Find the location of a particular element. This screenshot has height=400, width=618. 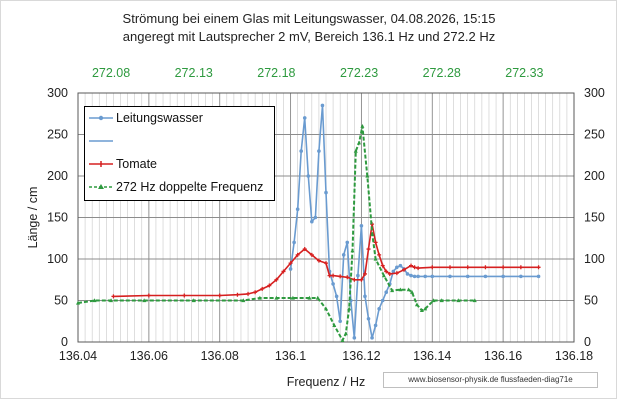

y-tick-label-left: 300 is located at coordinates (57, 93).